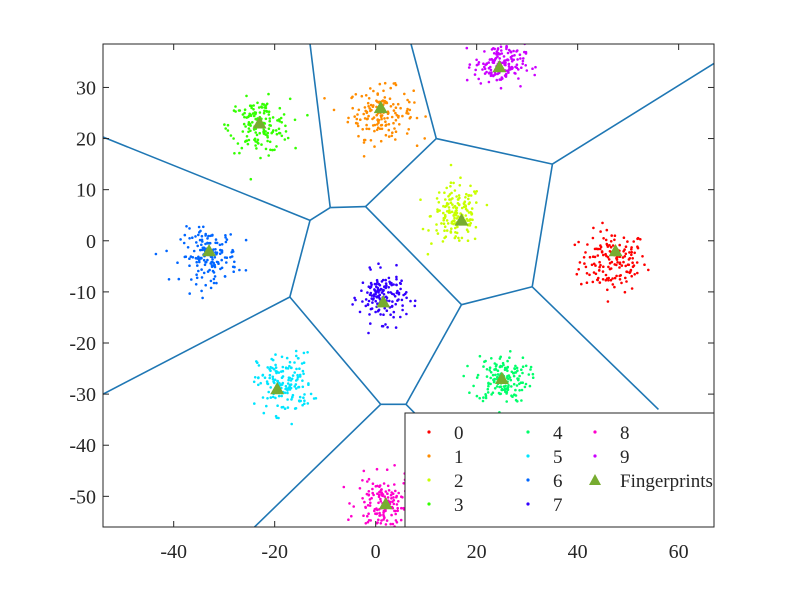 This screenshot has width=789, height=597. What do you see at coordinates (558, 505) in the screenshot?
I see `legend-label-7: 7` at bounding box center [558, 505].